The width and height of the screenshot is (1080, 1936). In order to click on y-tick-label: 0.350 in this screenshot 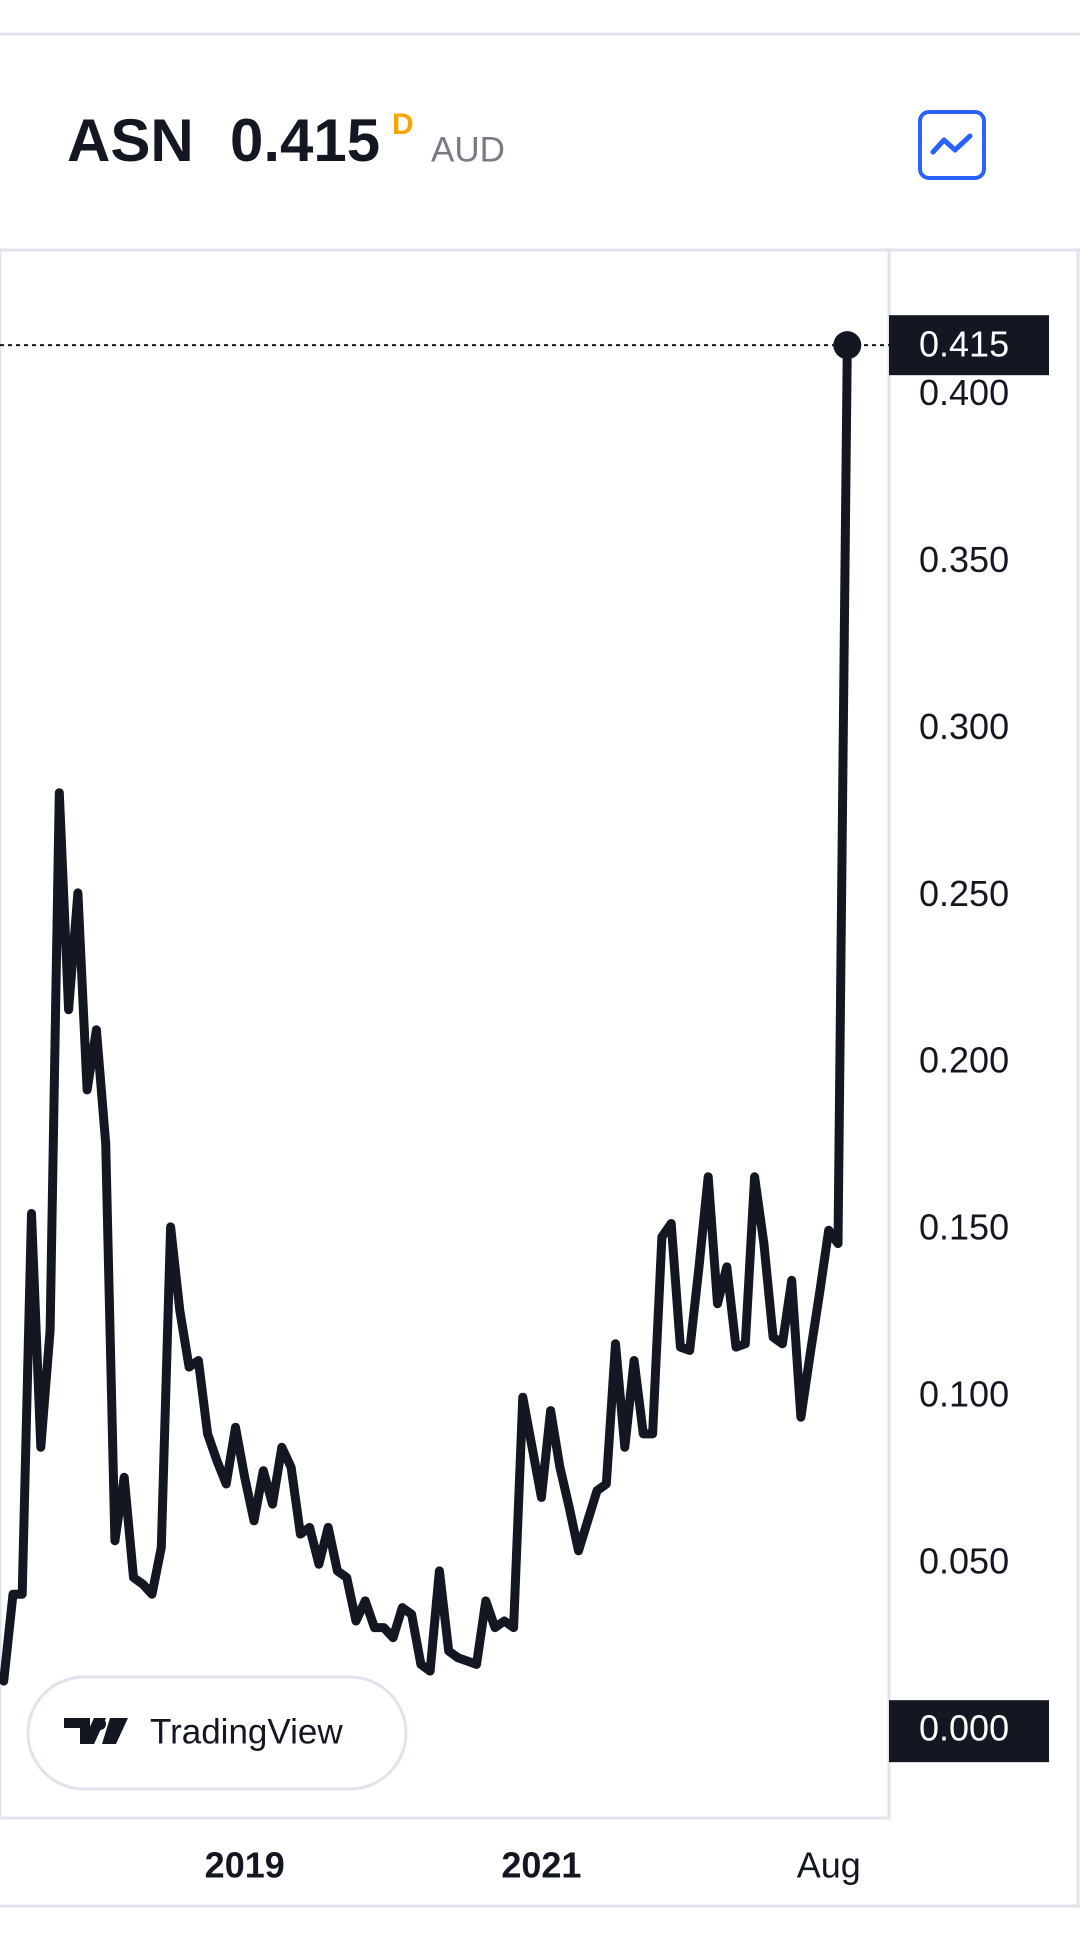, I will do `click(964, 559)`.